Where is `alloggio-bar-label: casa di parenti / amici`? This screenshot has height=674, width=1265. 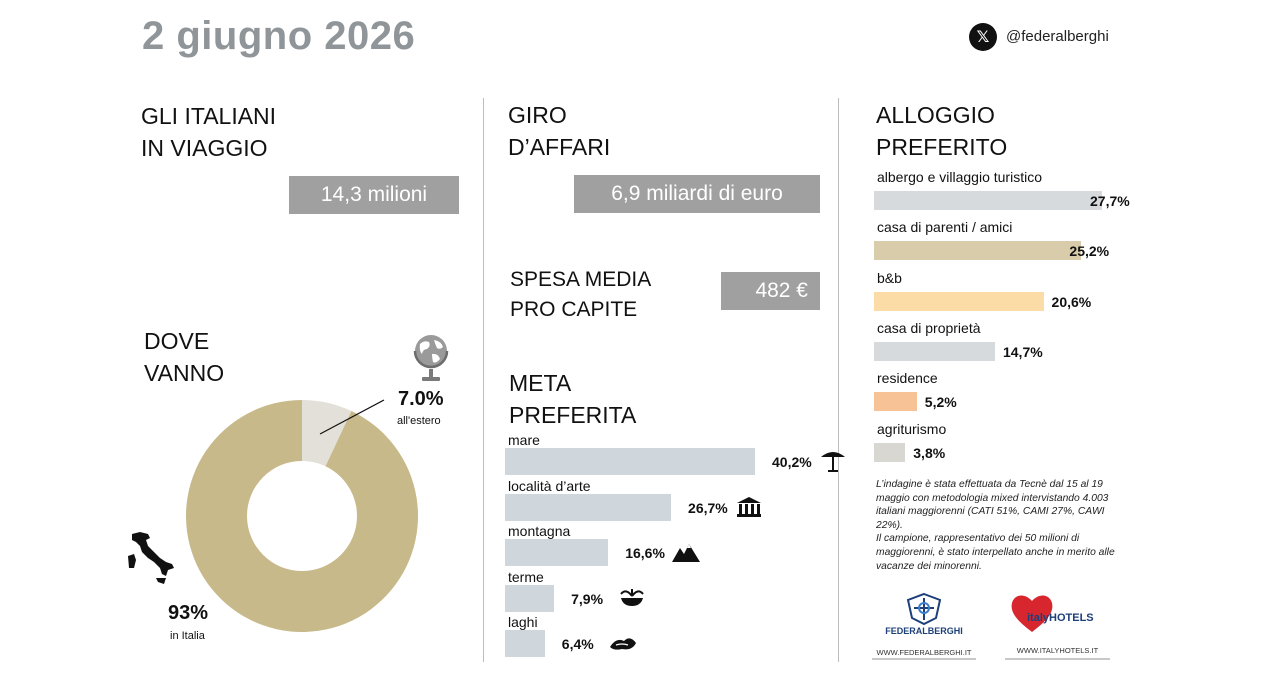
alloggio-bar-label: casa di parenti / amici is located at coordinates (945, 227).